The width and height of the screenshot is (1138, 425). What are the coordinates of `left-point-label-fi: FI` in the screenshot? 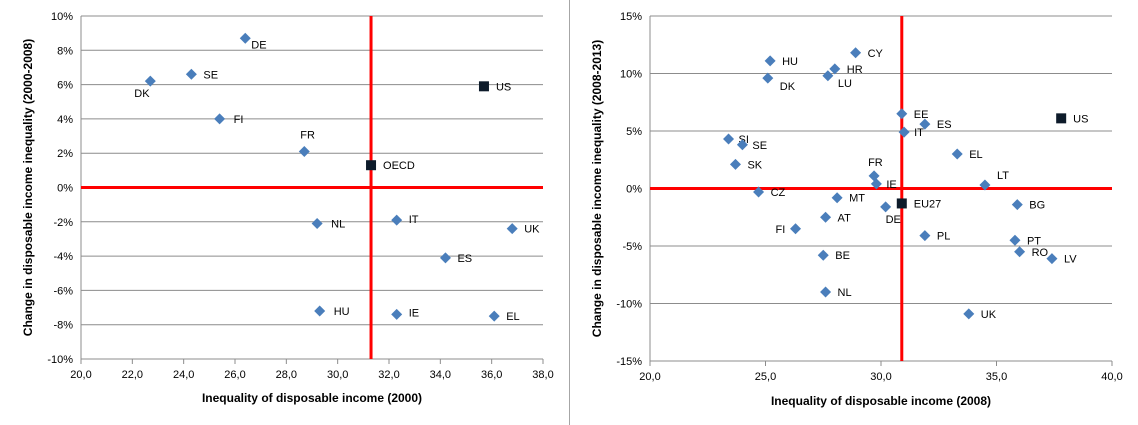 It's located at (239, 120).